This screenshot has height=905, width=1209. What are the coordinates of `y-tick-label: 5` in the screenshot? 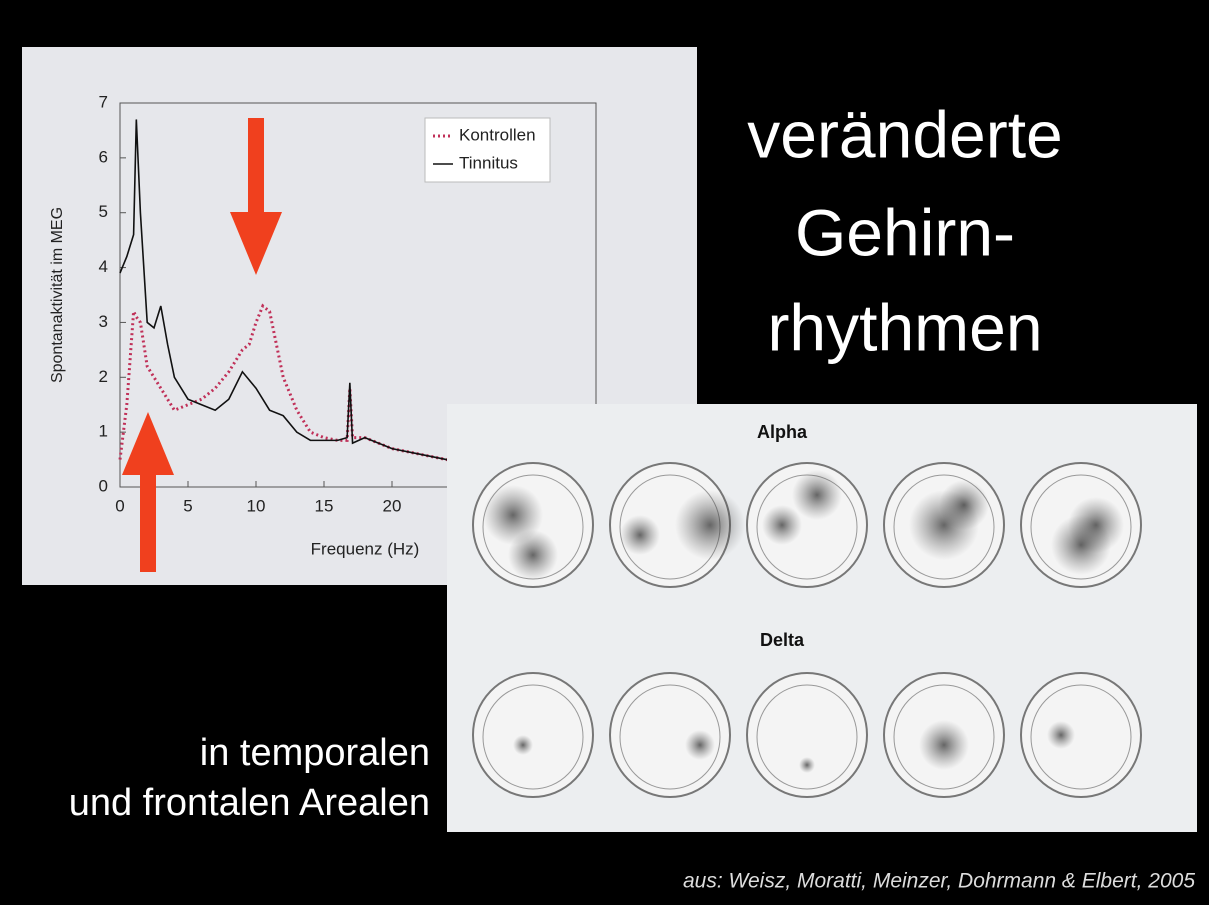 It's located at (103, 211).